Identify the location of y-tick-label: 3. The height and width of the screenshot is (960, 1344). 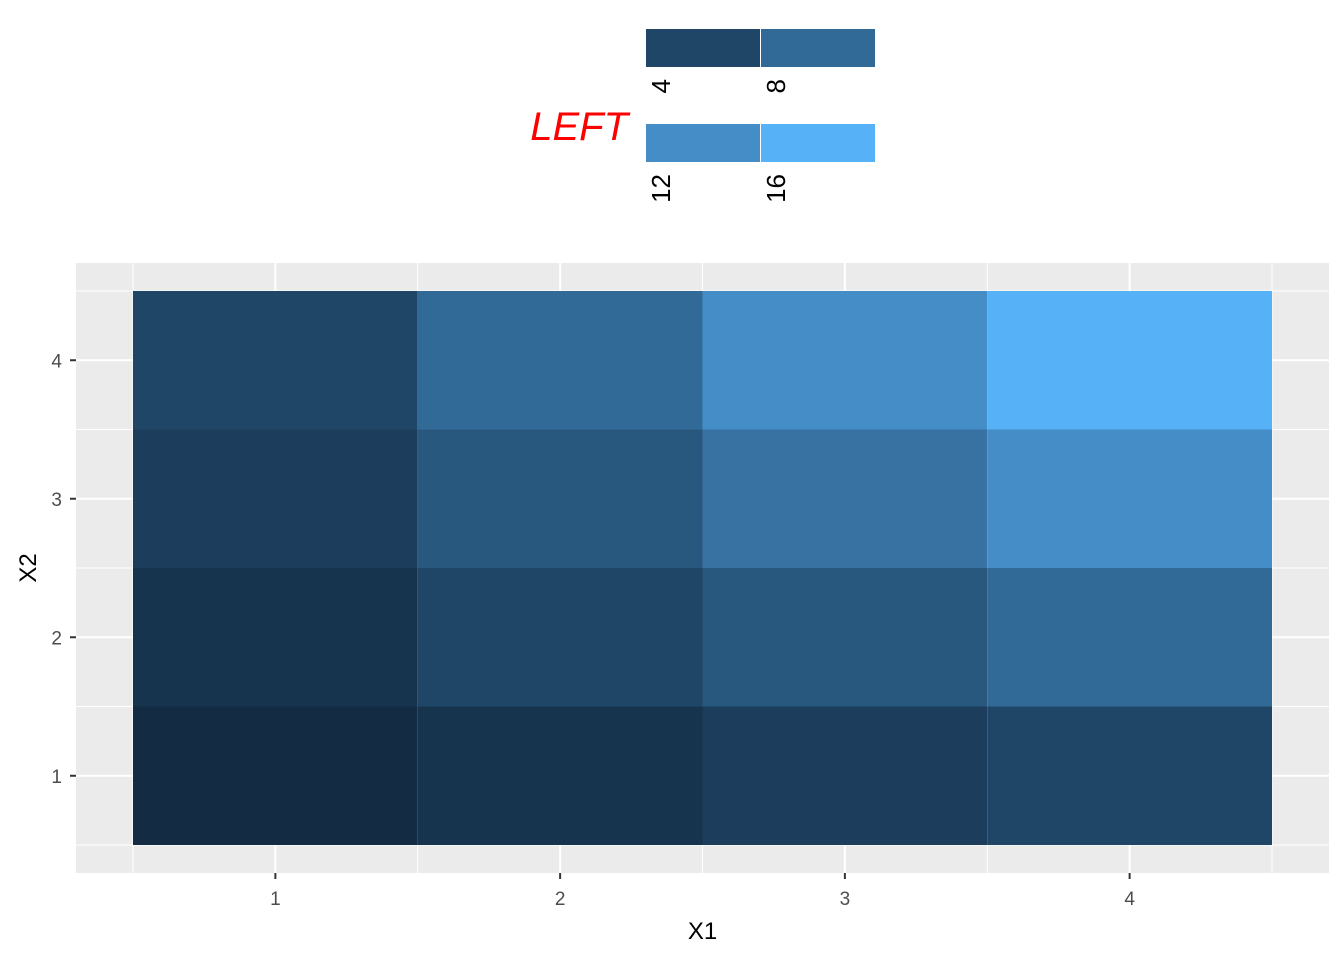
(56, 500).